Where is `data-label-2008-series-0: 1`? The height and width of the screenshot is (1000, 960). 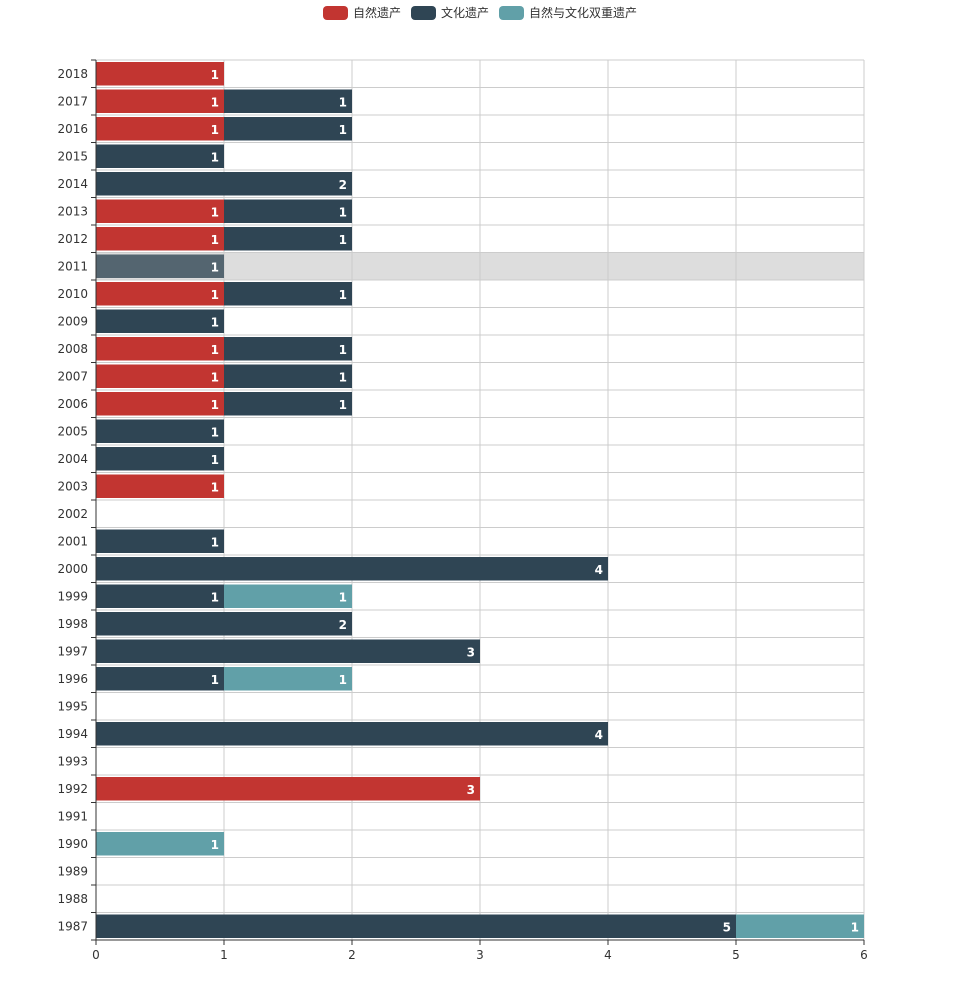
data-label-2008-series-0: 1 is located at coordinates (215, 350).